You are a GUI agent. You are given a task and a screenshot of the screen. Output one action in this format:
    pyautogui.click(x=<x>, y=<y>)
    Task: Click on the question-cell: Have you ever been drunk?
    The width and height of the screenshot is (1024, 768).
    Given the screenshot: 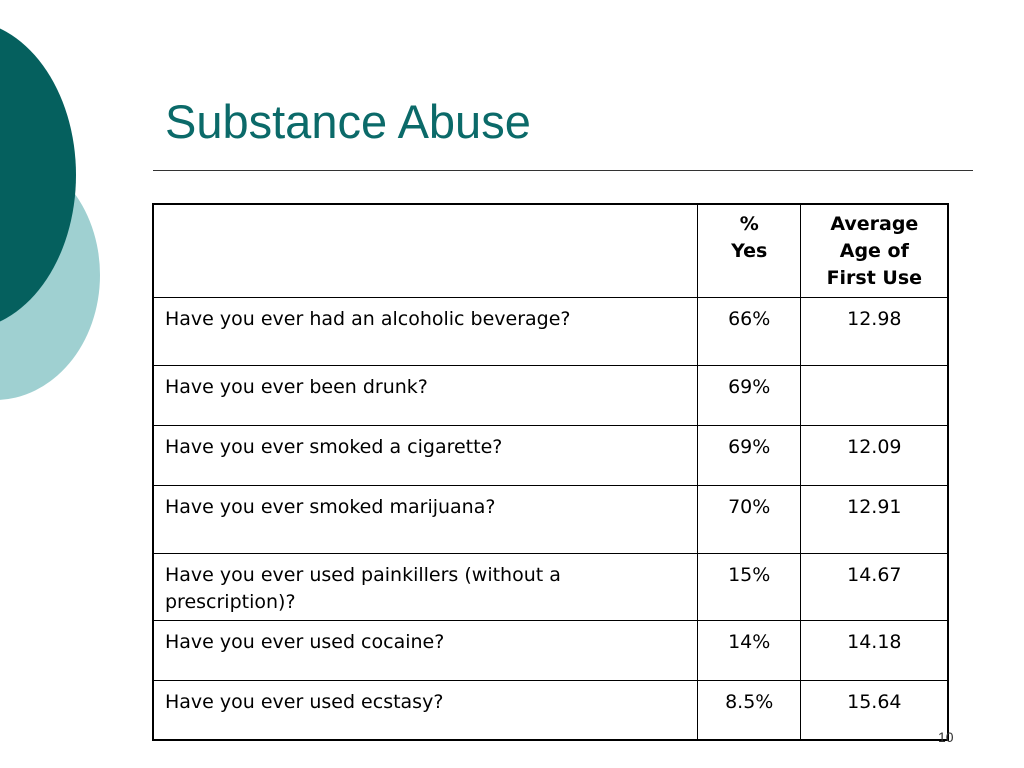 What is the action you would take?
    pyautogui.click(x=425, y=395)
    